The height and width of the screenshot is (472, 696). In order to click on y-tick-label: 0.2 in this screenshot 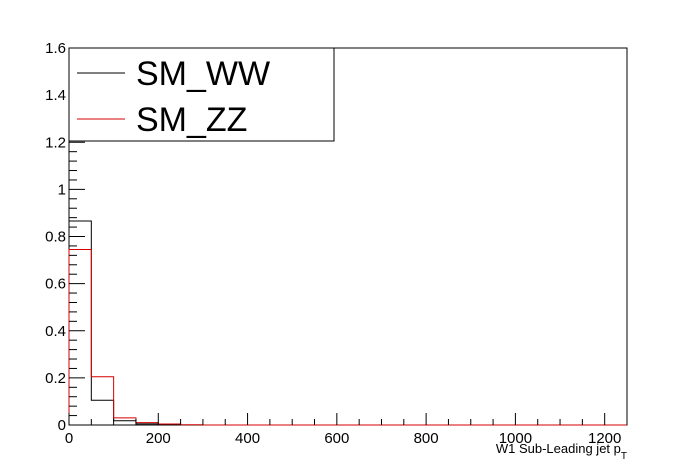, I will do `click(55, 378)`.